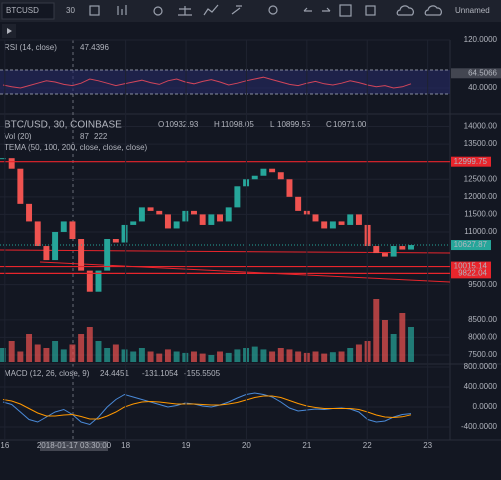 The image size is (501, 480). I want to click on layout-name: Unnamed, so click(472, 10).